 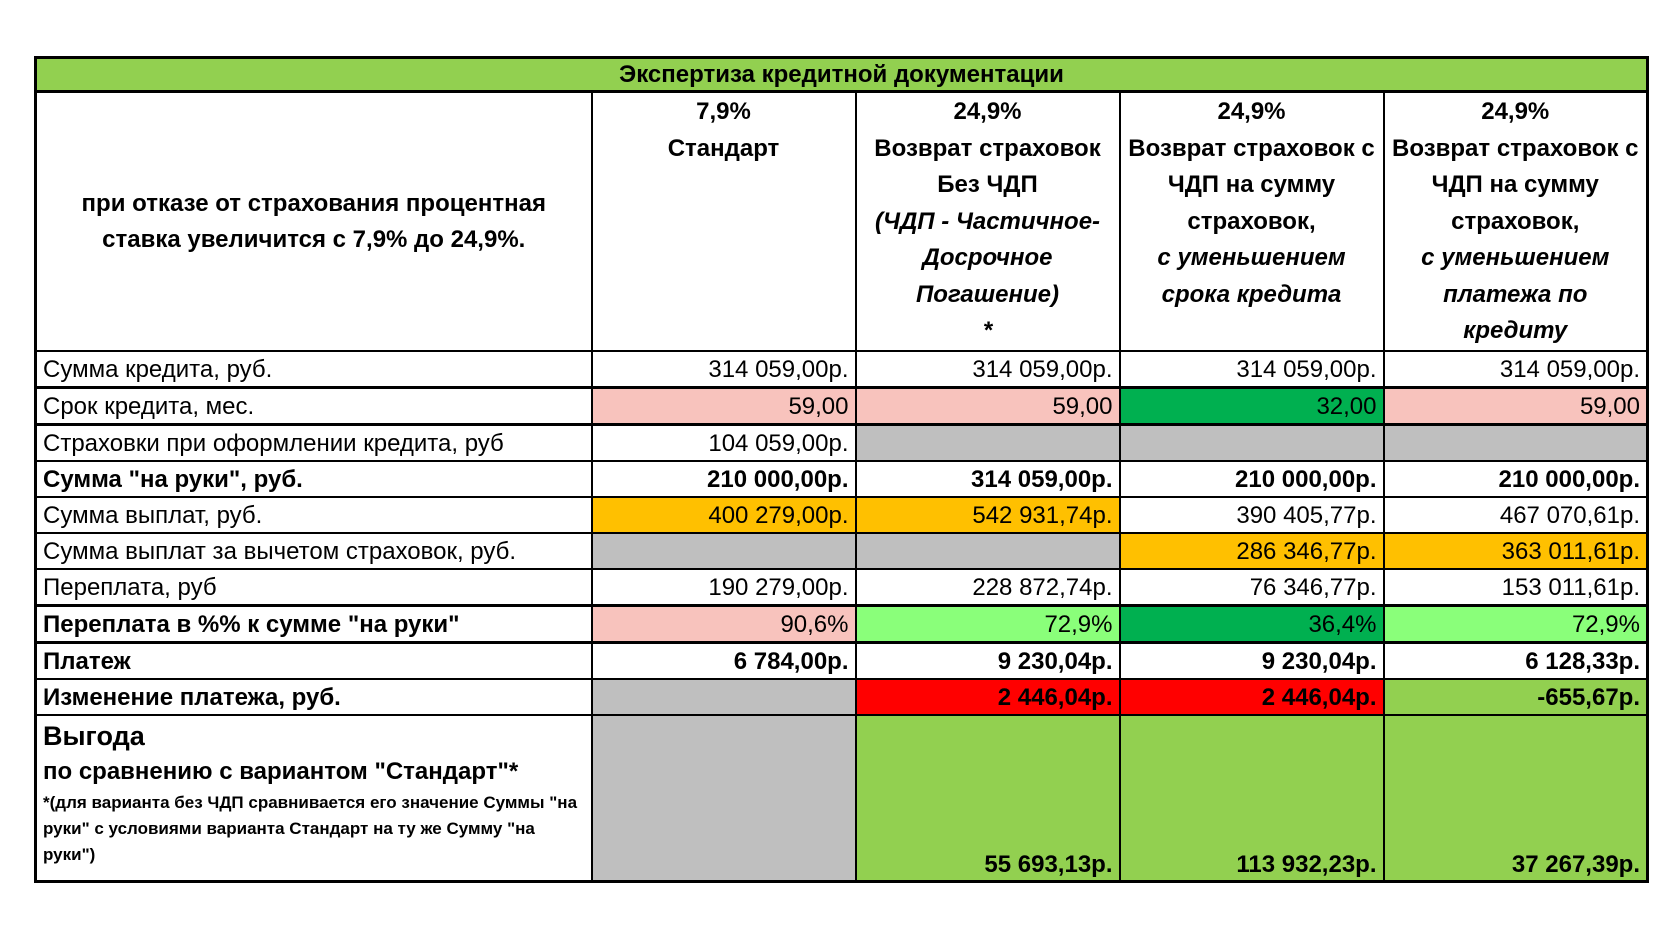 What do you see at coordinates (1515, 330) in the screenshot?
I see `header-italic-line: кредиту` at bounding box center [1515, 330].